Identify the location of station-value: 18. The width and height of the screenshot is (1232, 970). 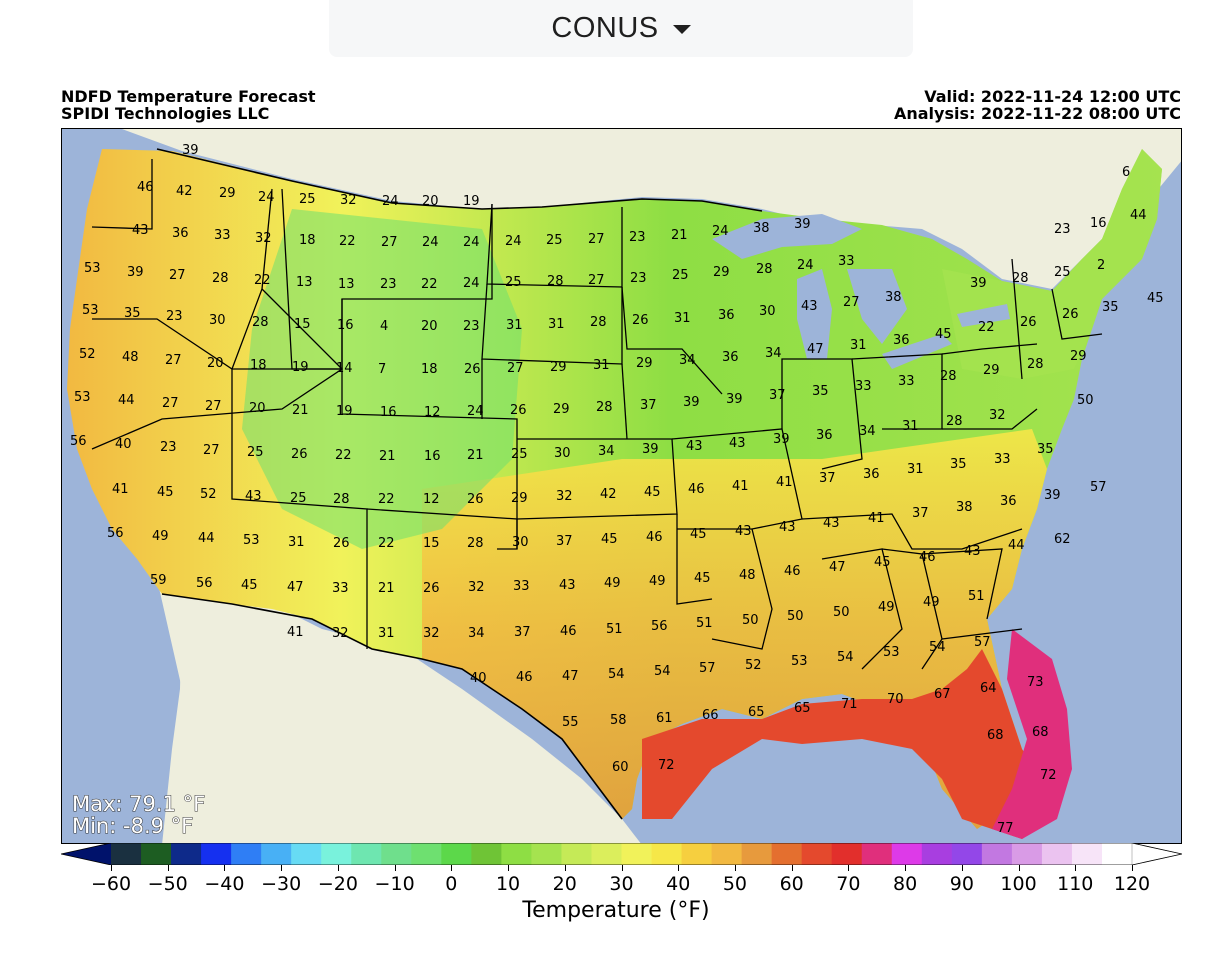
(429, 369).